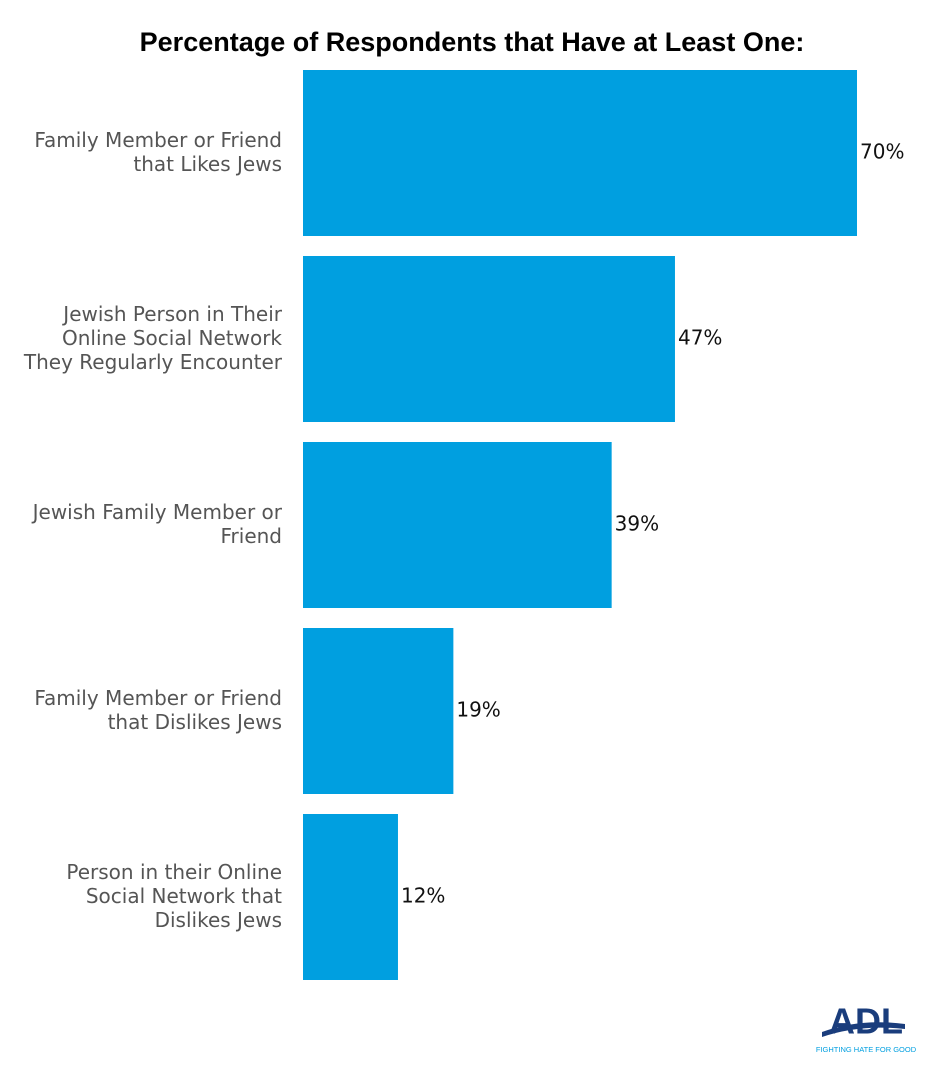 This screenshot has width=945, height=1080. Describe the element at coordinates (866, 1049) in the screenshot. I see `logo-tagline: FIGHTING HATE FOR GOOD` at that location.